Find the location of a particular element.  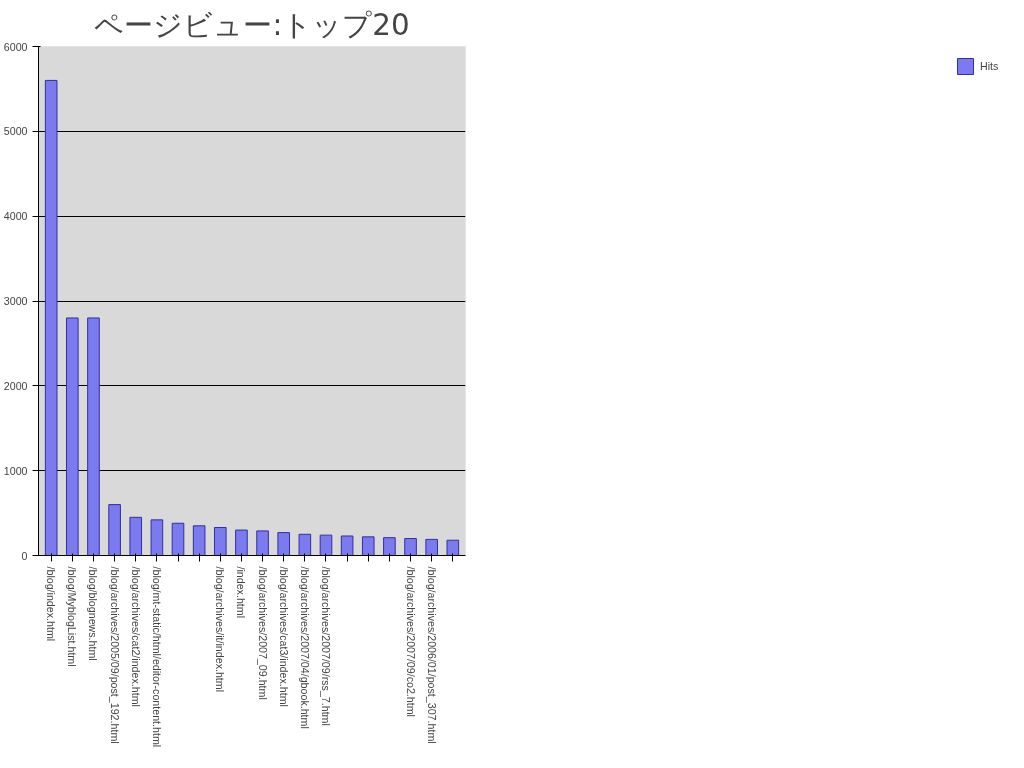

legend-label: Hits is located at coordinates (990, 66).